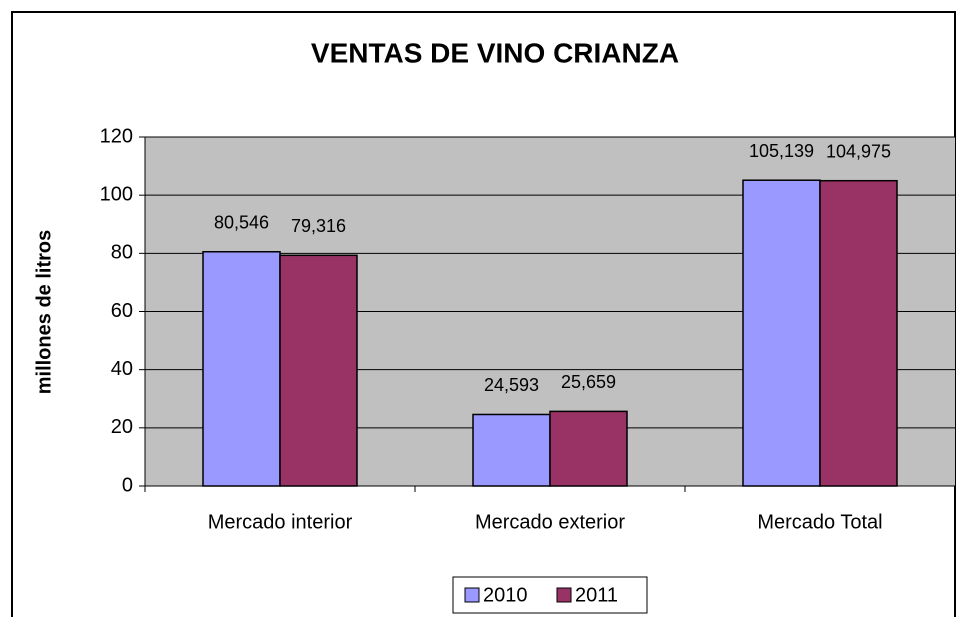  Describe the element at coordinates (241, 222) in the screenshot. I see `value-label: 80,546` at that location.